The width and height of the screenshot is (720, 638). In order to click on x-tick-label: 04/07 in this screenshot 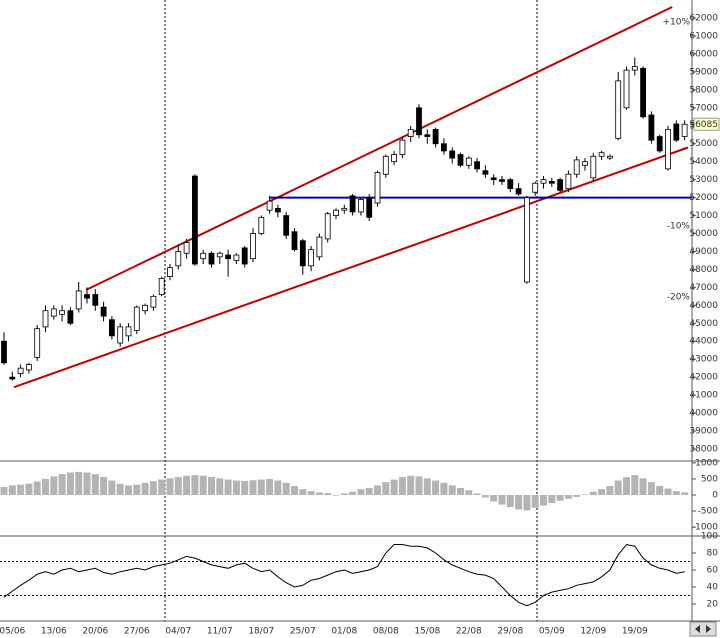, I will do `click(178, 632)`.